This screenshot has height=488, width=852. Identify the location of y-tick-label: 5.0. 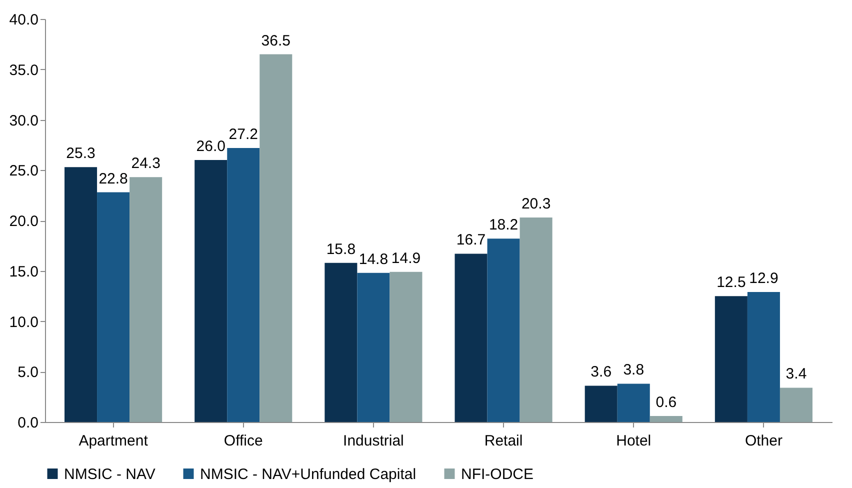
(28, 373).